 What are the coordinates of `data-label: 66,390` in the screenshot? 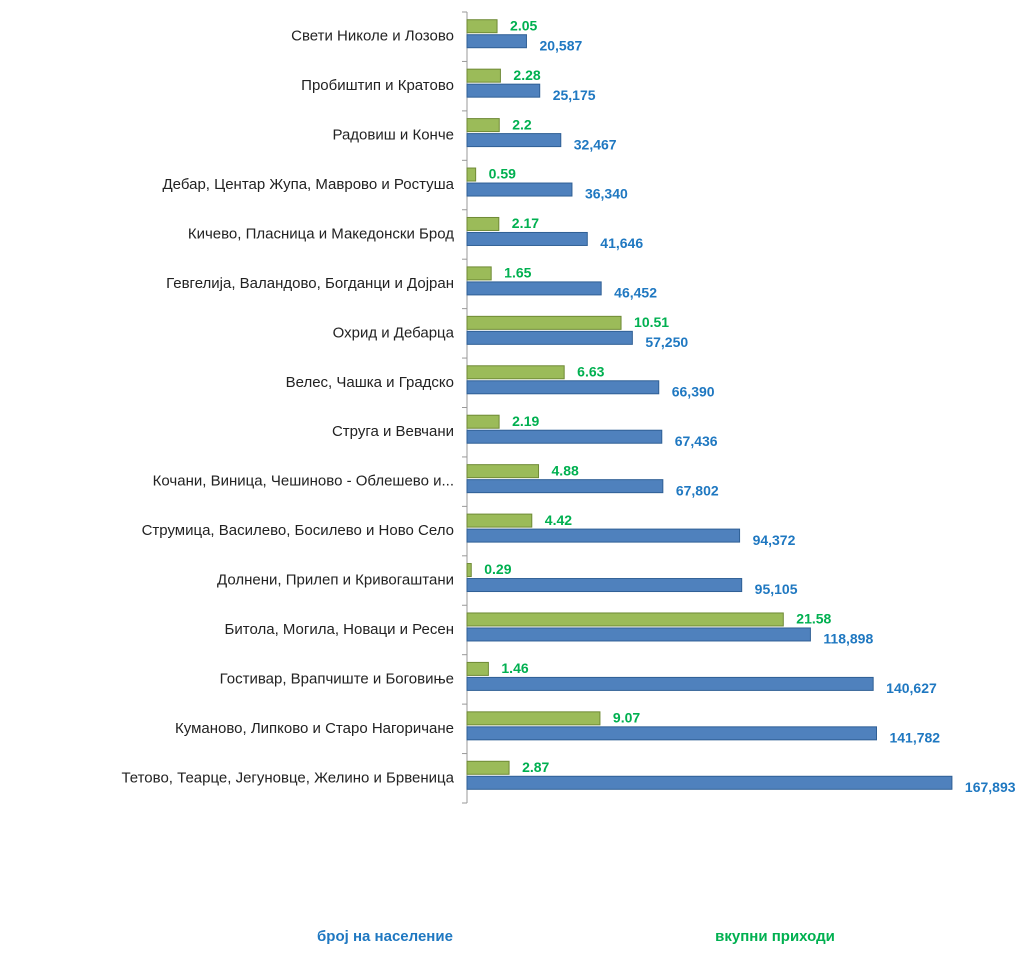 It's located at (693, 391).